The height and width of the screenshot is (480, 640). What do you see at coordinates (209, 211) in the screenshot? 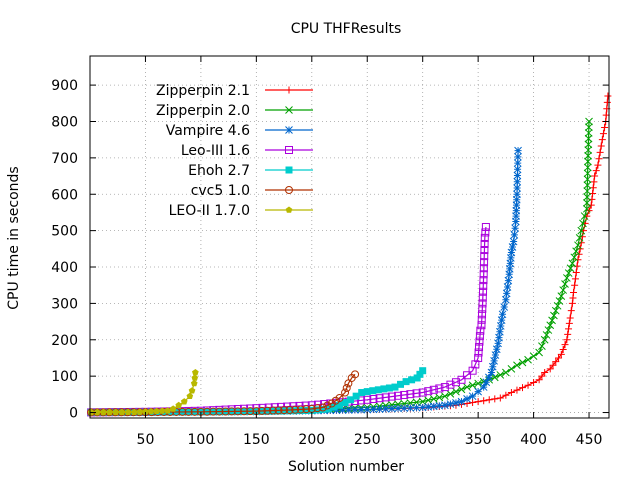
I see `legend-label: LEO-II 1.7.0` at bounding box center [209, 211].